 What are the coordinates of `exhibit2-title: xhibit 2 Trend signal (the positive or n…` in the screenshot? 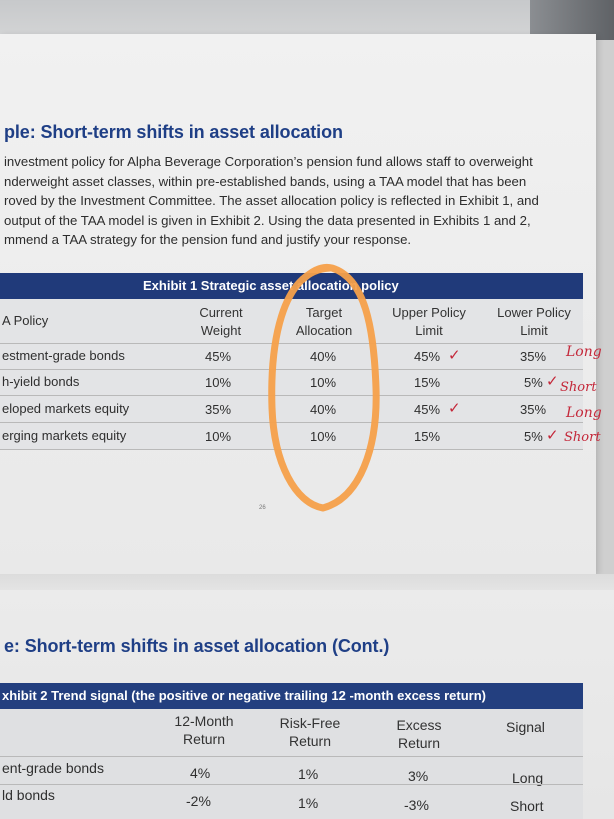 It's located at (244, 695).